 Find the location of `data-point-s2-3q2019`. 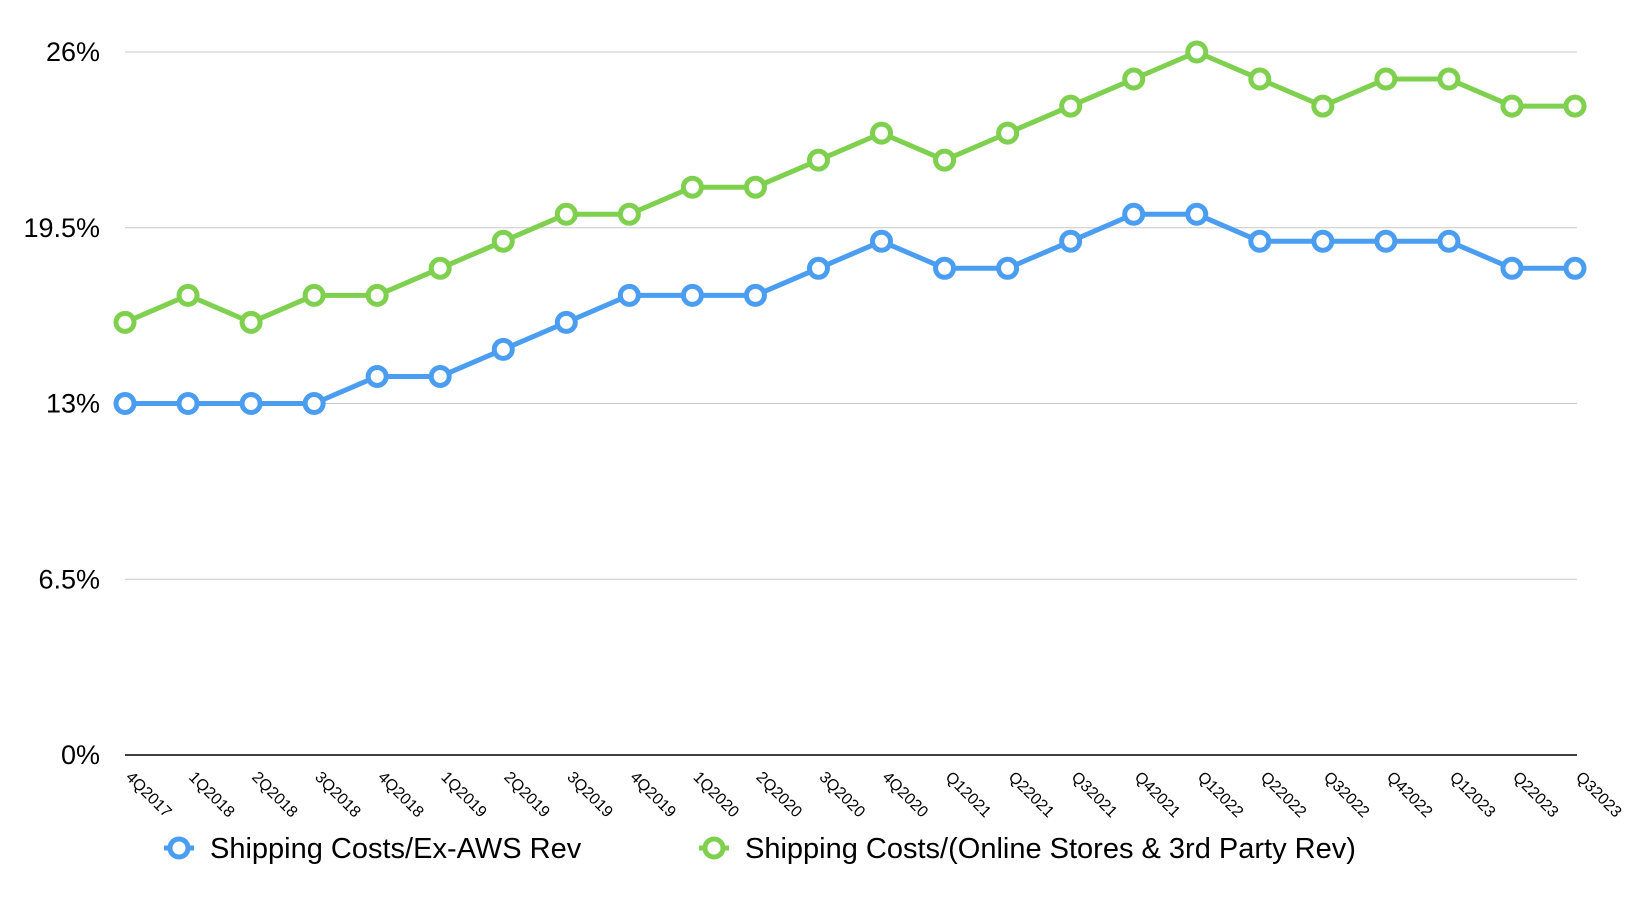

data-point-s2-3q2019 is located at coordinates (566, 214).